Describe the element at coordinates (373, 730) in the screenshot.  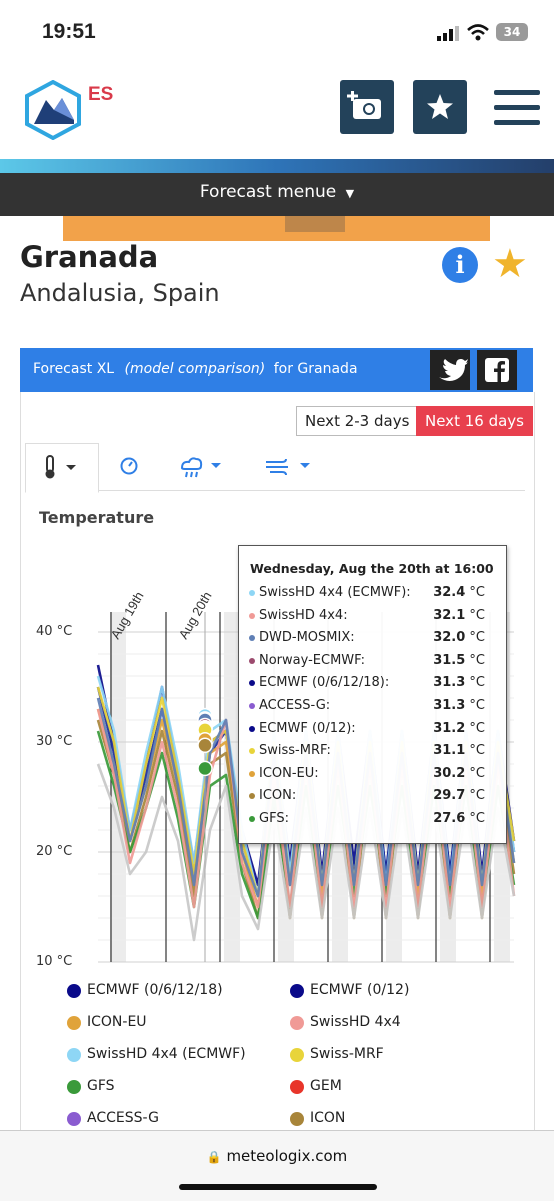
I see `tooltip-row: ECMWF (0/12): 31.2 °C` at that location.